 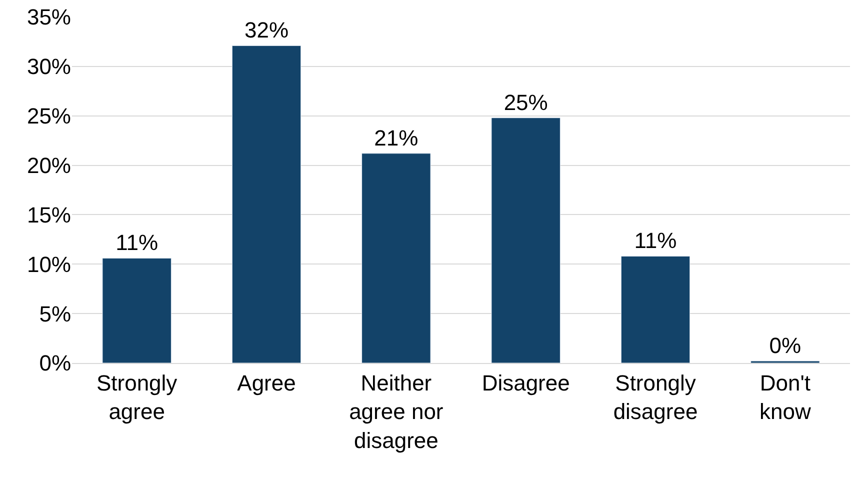 I want to click on y-tick-label: 15%, so click(x=48, y=215).